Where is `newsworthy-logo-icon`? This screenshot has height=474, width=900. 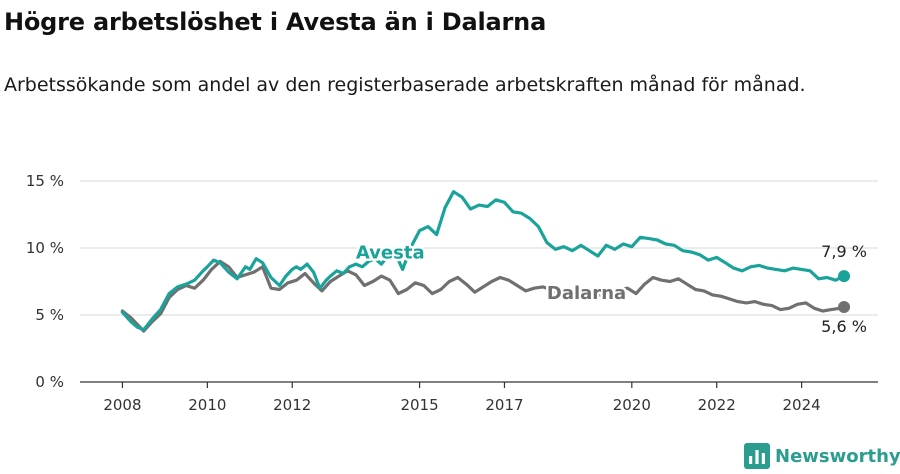 newsworthy-logo-icon is located at coordinates (757, 456).